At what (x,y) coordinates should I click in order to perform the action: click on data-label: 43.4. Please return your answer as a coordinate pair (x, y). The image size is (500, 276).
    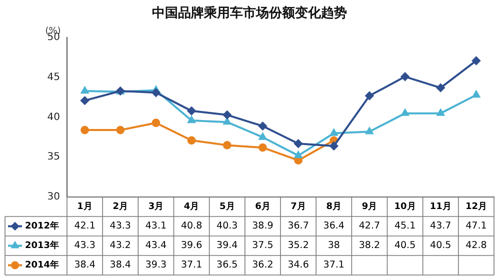
    Looking at the image, I should click on (156, 246).